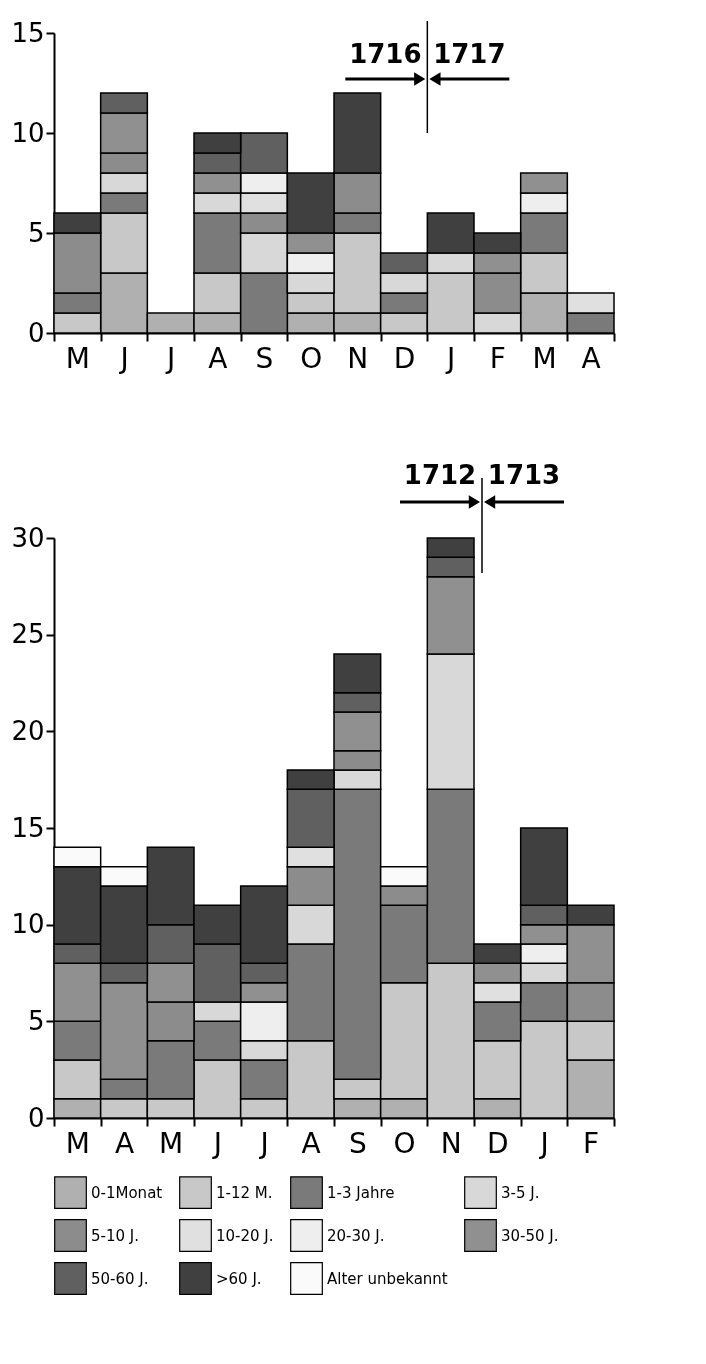 This screenshot has width=706, height=1364. I want to click on text: 1713, so click(524, 475).